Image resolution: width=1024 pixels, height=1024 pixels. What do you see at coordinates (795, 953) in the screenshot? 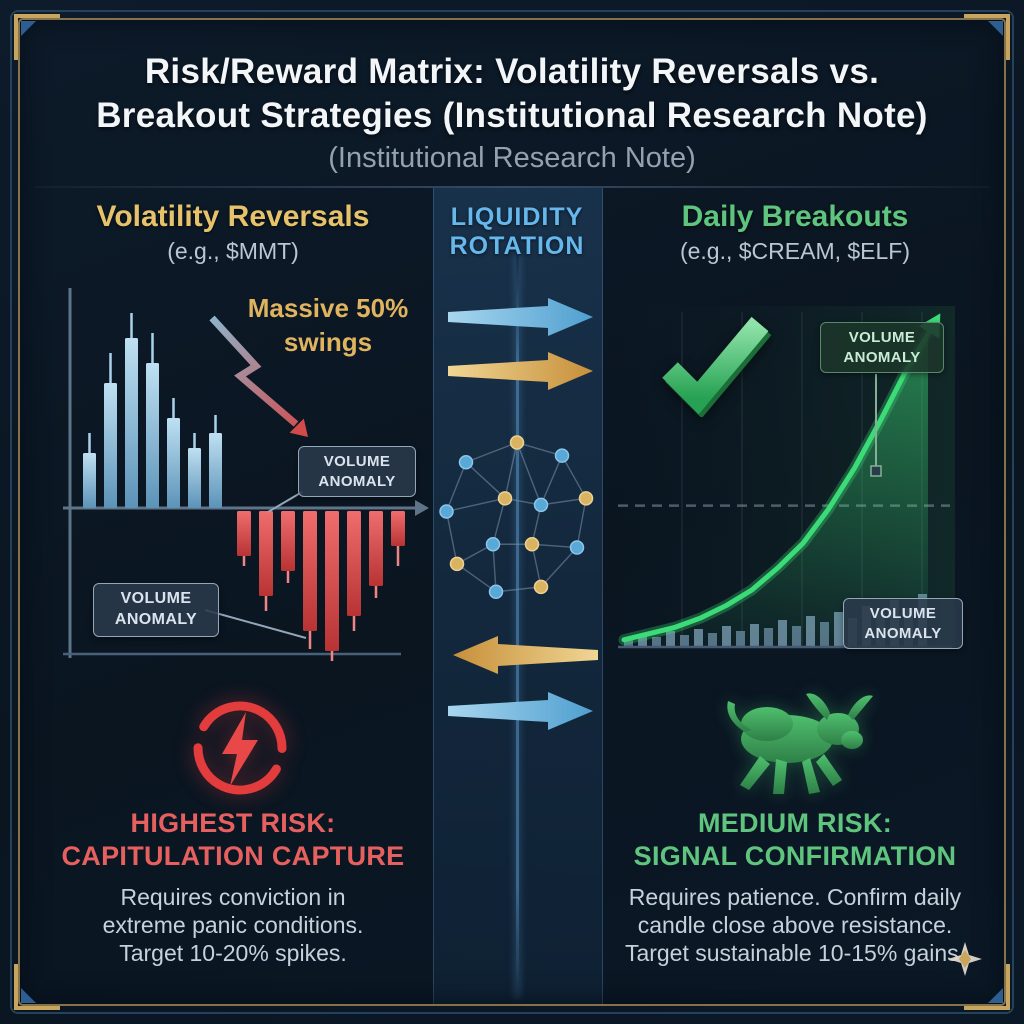
I see `right-risk-body-line3: Target sustainable 10-15% gains.` at bounding box center [795, 953].